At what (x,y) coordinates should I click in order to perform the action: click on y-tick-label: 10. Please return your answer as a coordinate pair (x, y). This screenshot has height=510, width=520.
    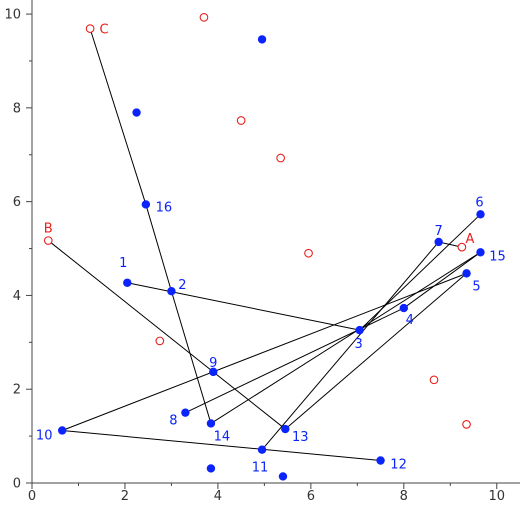
    Looking at the image, I should click on (12, 15).